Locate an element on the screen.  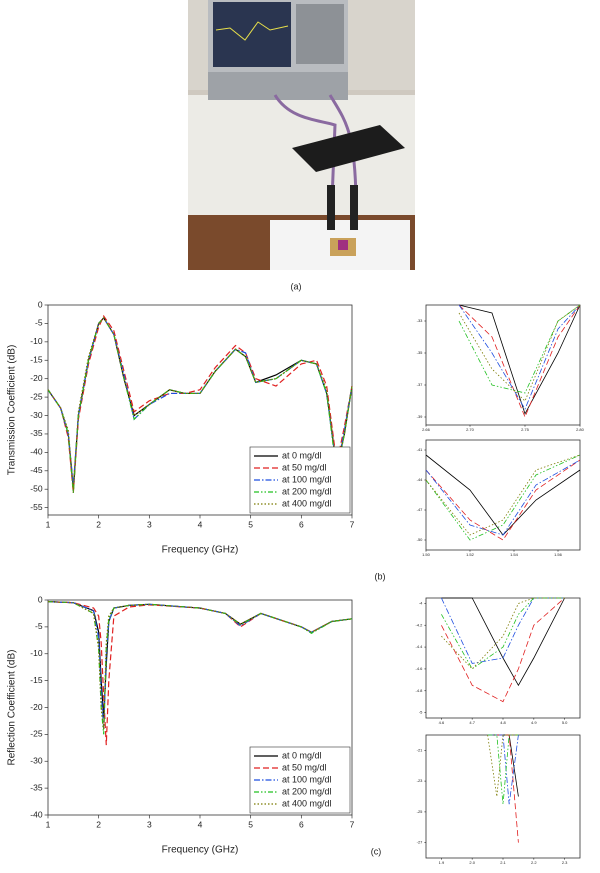
y-tick-label: -27 is located at coordinates (420, 842).